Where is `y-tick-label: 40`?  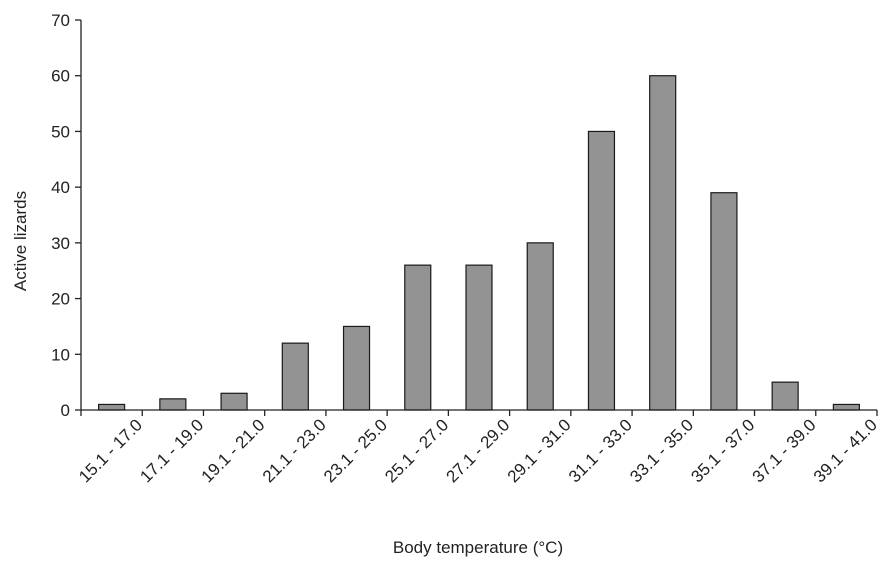
y-tick-label: 40 is located at coordinates (60, 187).